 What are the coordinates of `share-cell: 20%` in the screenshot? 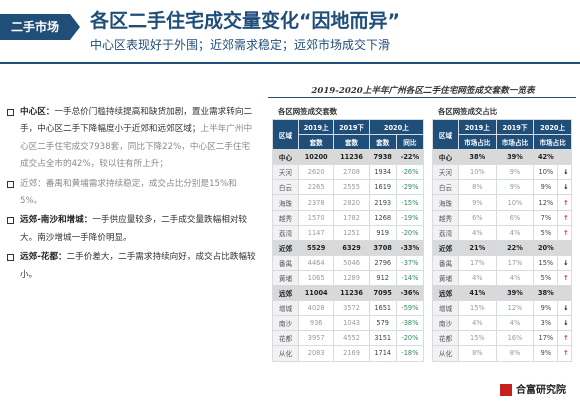 It's located at (546, 247).